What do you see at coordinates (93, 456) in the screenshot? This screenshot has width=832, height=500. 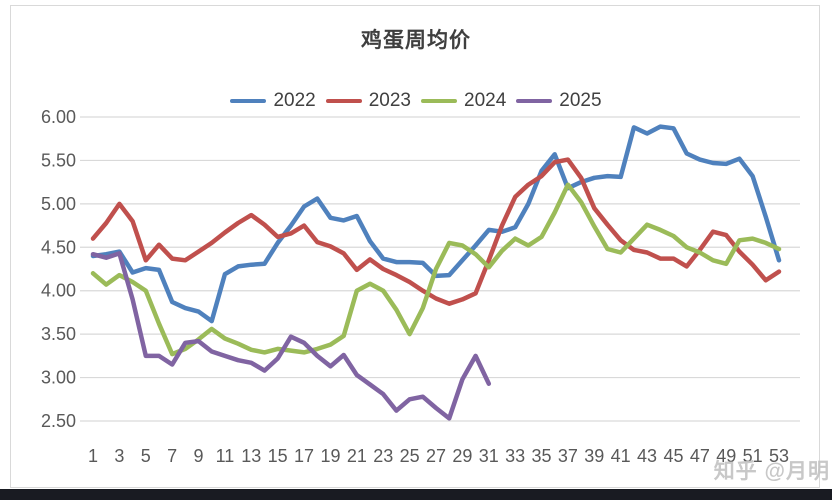 I see `x-axis-tick-label: 1` at bounding box center [93, 456].